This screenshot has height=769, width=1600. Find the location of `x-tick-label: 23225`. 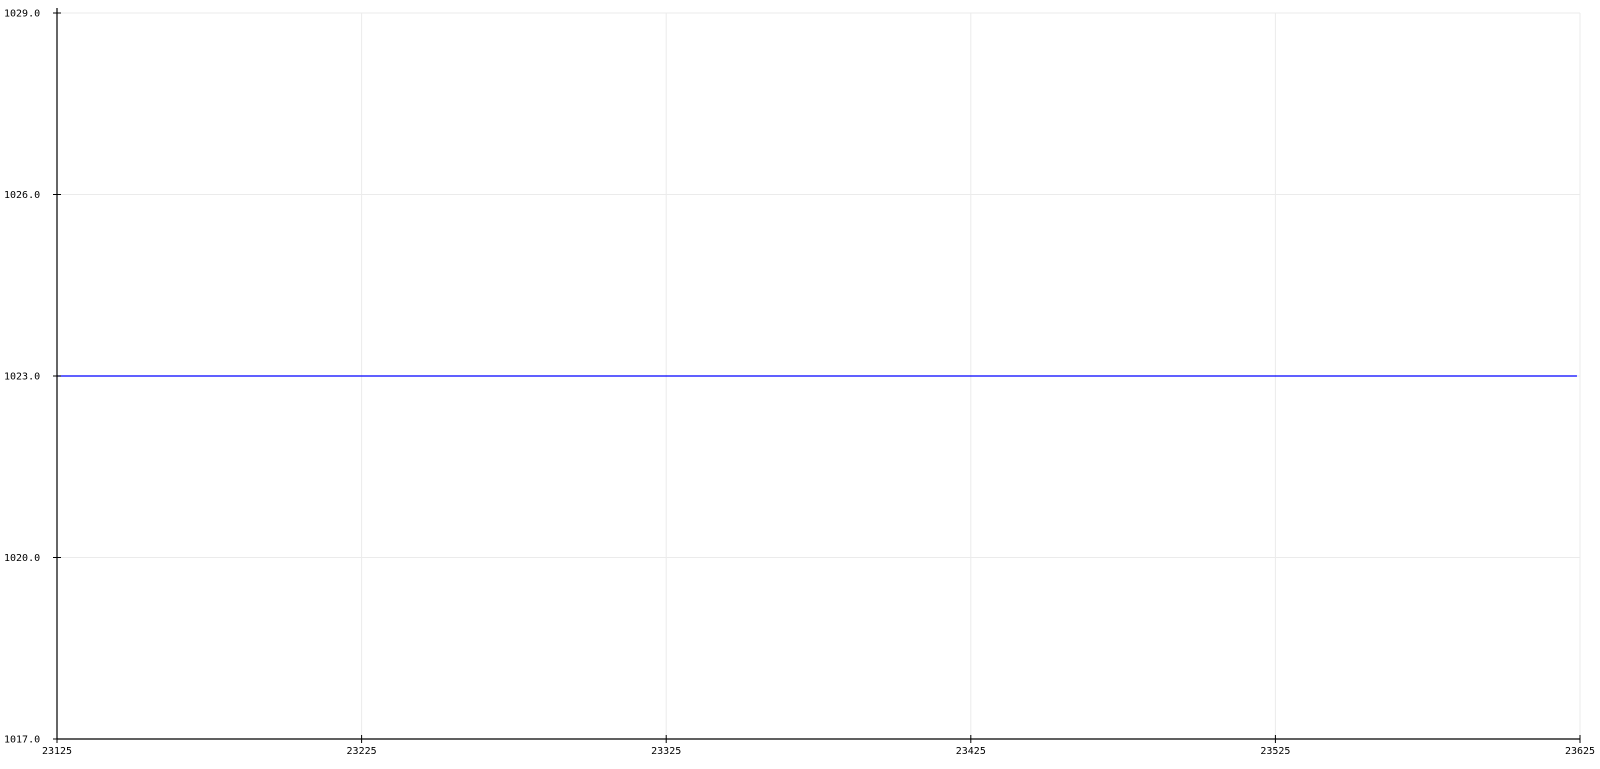

x-tick-label: 23225 is located at coordinates (362, 751).